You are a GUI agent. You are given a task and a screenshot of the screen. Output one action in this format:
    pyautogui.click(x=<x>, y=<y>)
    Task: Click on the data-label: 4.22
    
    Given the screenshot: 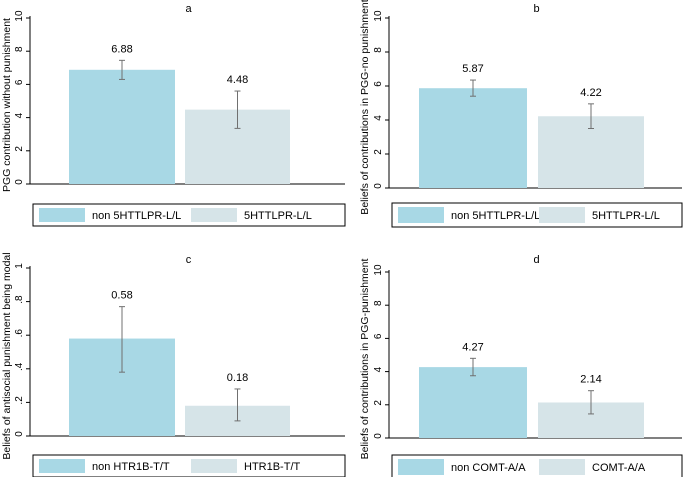 What is the action you would take?
    pyautogui.click(x=590, y=93)
    